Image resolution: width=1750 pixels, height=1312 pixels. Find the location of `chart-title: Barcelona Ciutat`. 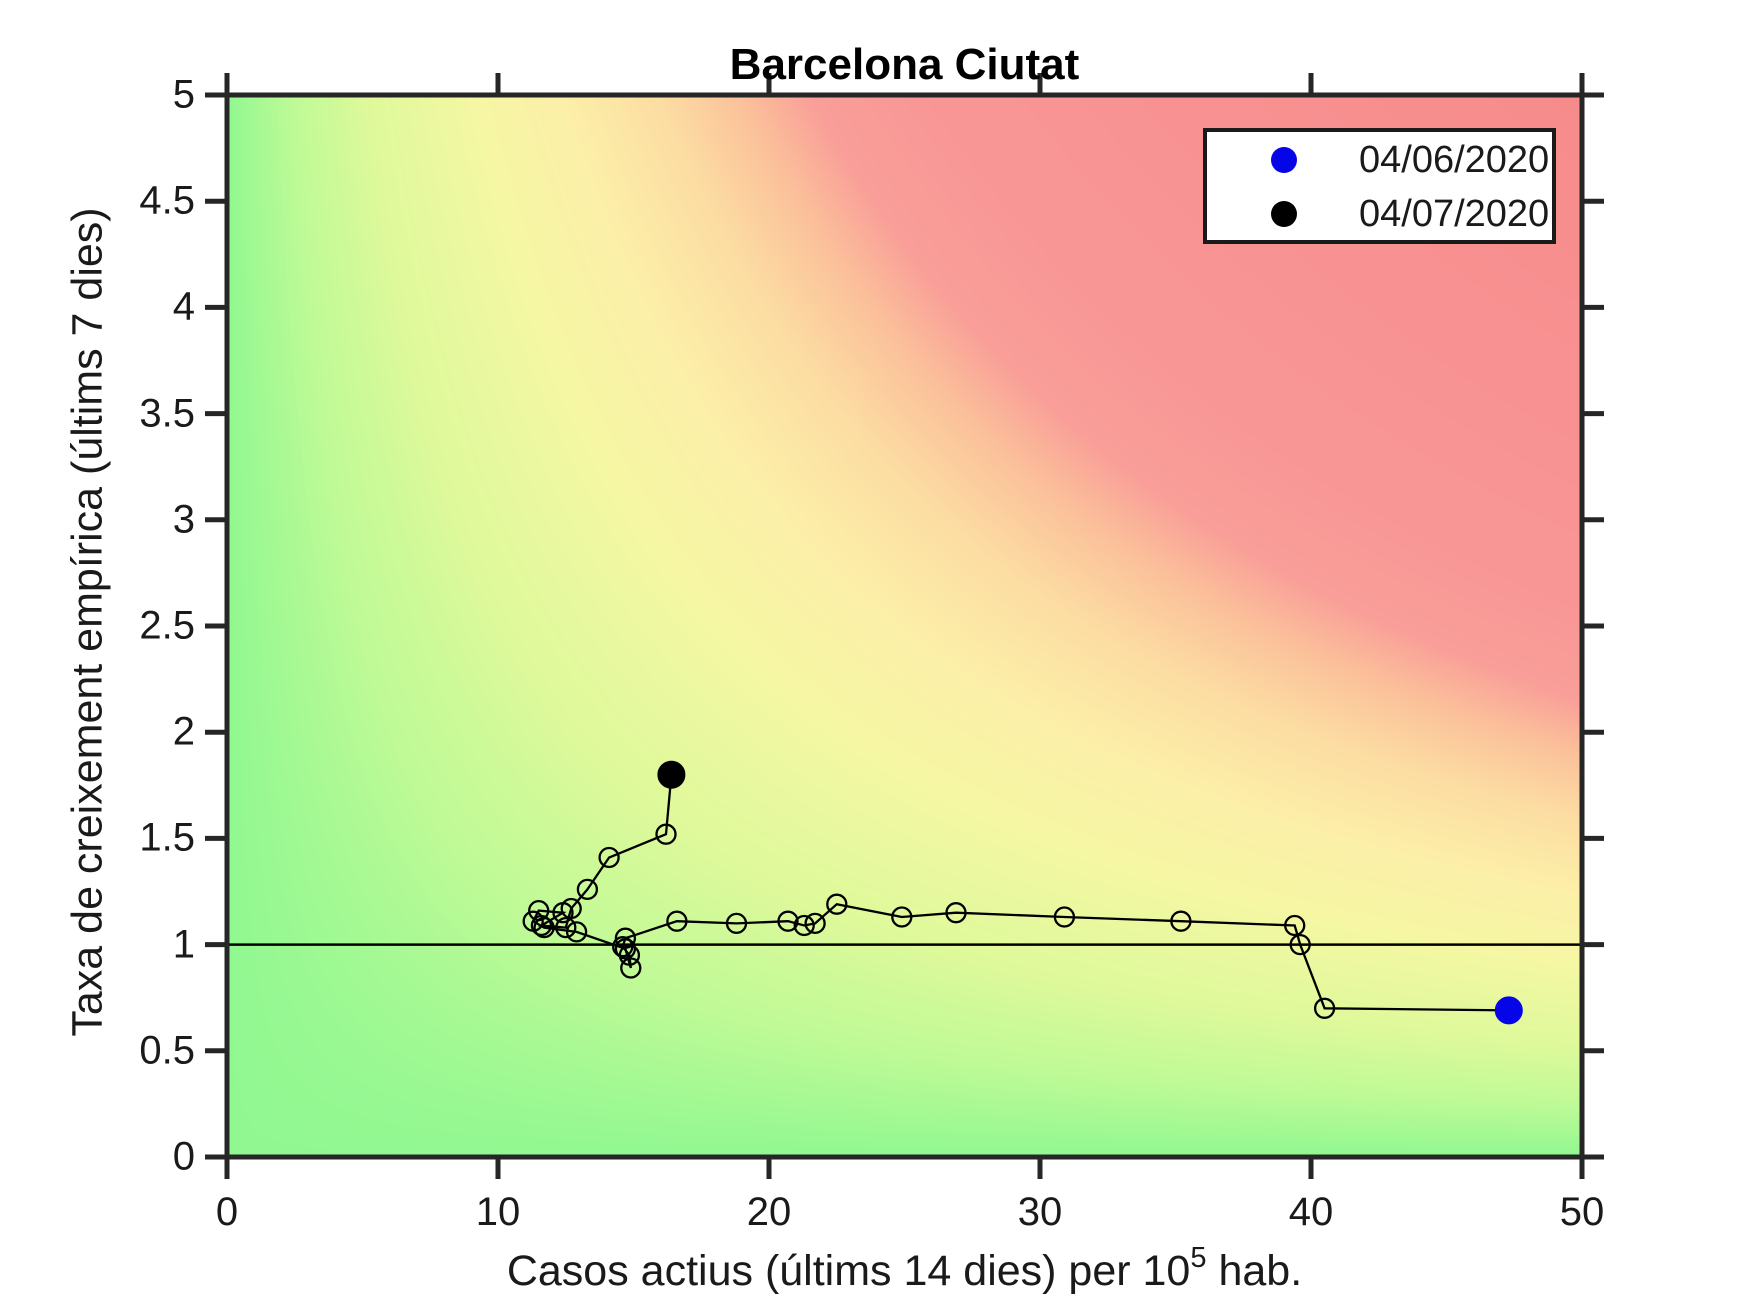

chart-title: Barcelona Ciutat is located at coordinates (904, 64).